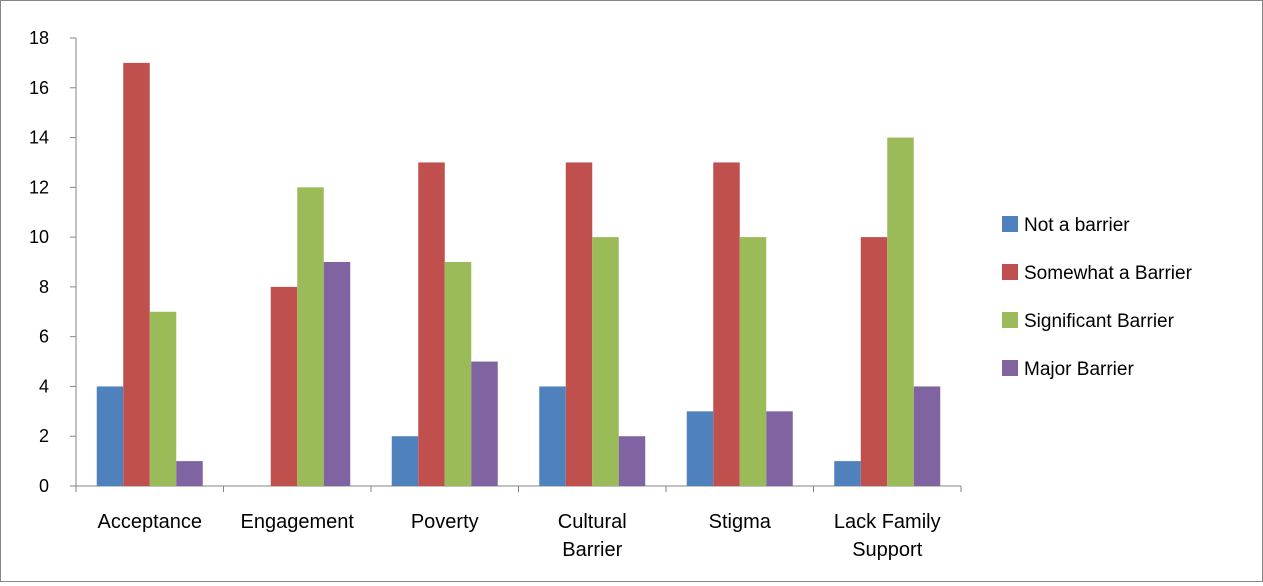 Image resolution: width=1263 pixels, height=586 pixels. I want to click on y-tick-label: 12, so click(39, 187).